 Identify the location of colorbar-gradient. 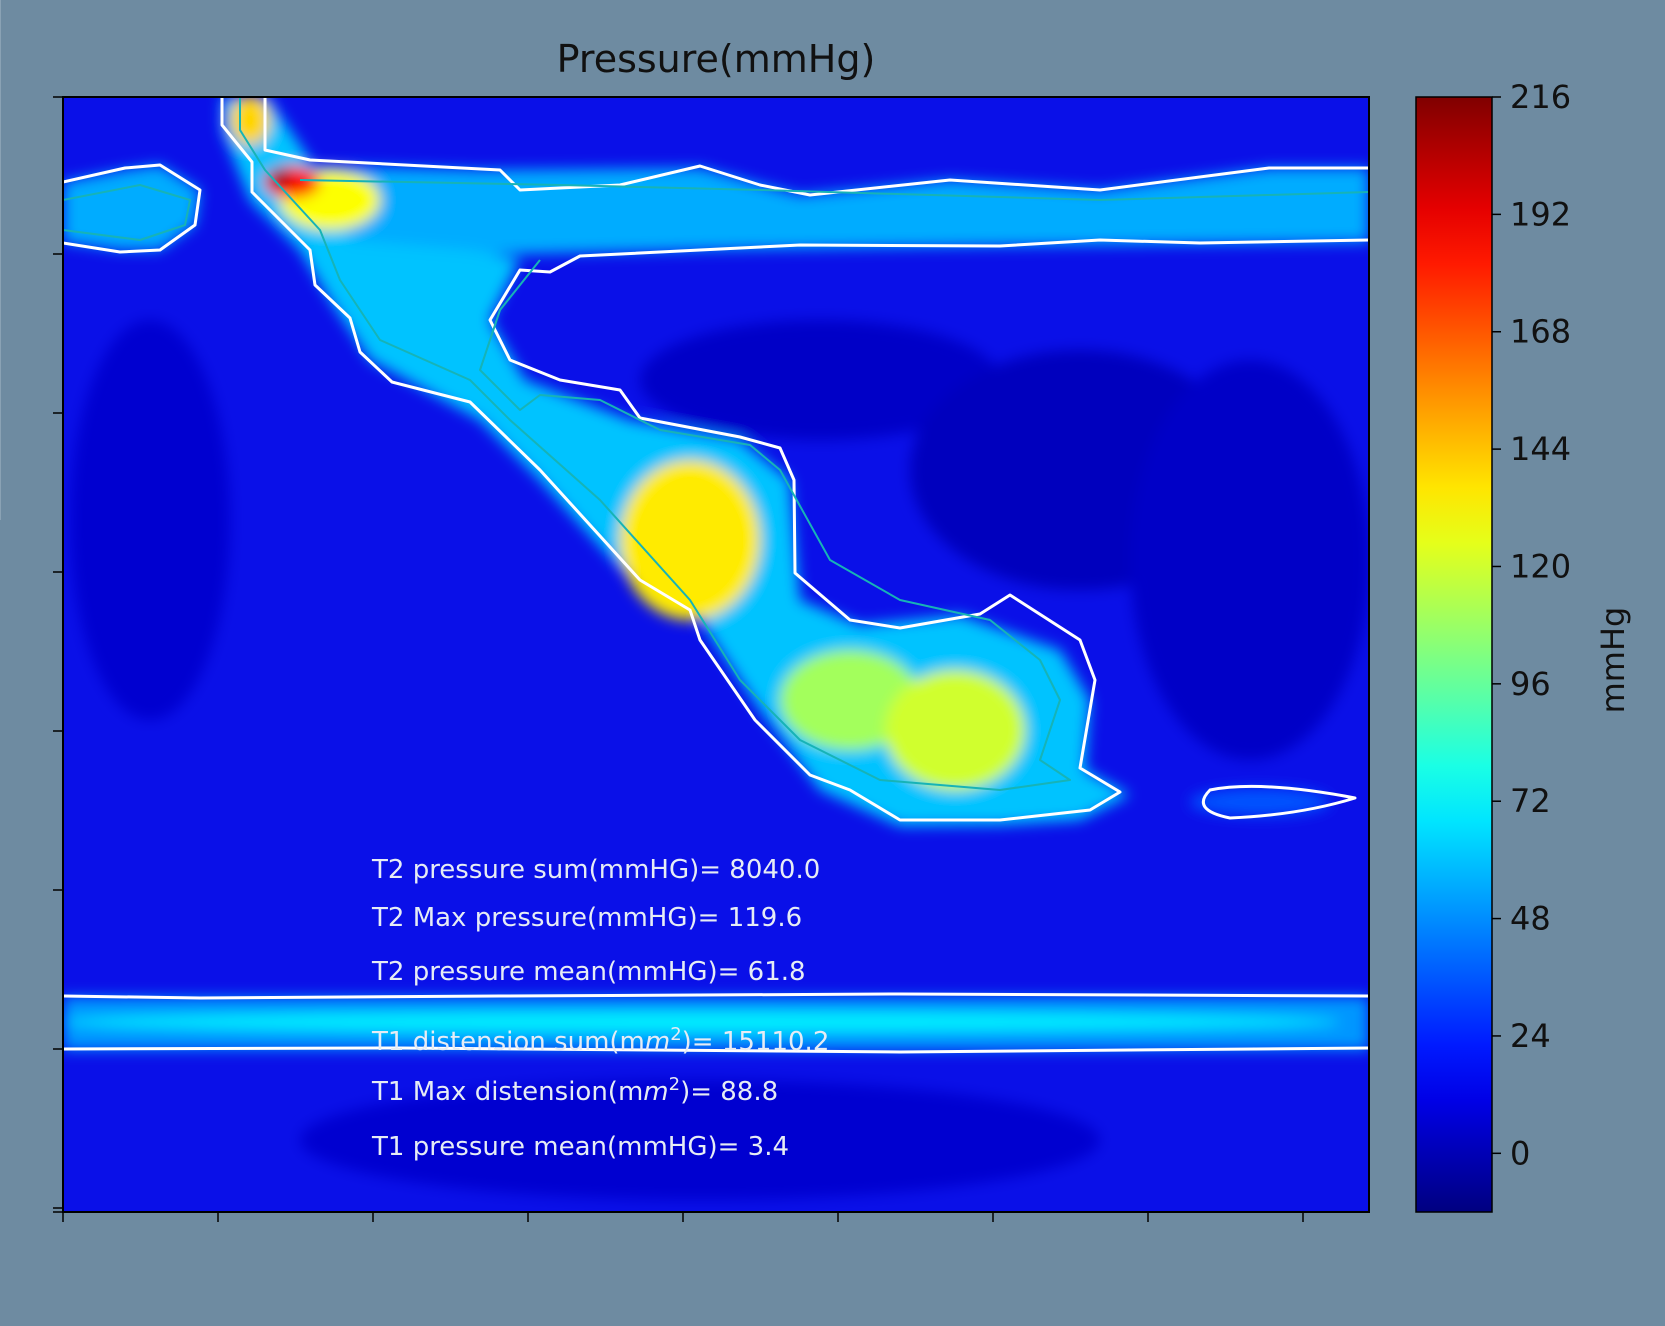
(1454, 654).